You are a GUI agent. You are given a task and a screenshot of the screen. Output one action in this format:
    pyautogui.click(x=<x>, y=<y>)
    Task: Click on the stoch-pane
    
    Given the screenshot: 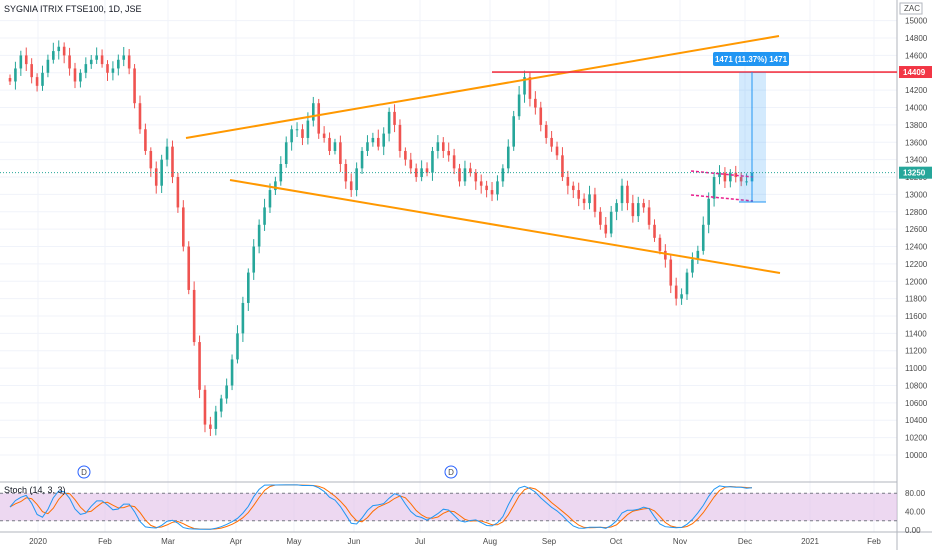 What is the action you would take?
    pyautogui.click(x=448, y=507)
    